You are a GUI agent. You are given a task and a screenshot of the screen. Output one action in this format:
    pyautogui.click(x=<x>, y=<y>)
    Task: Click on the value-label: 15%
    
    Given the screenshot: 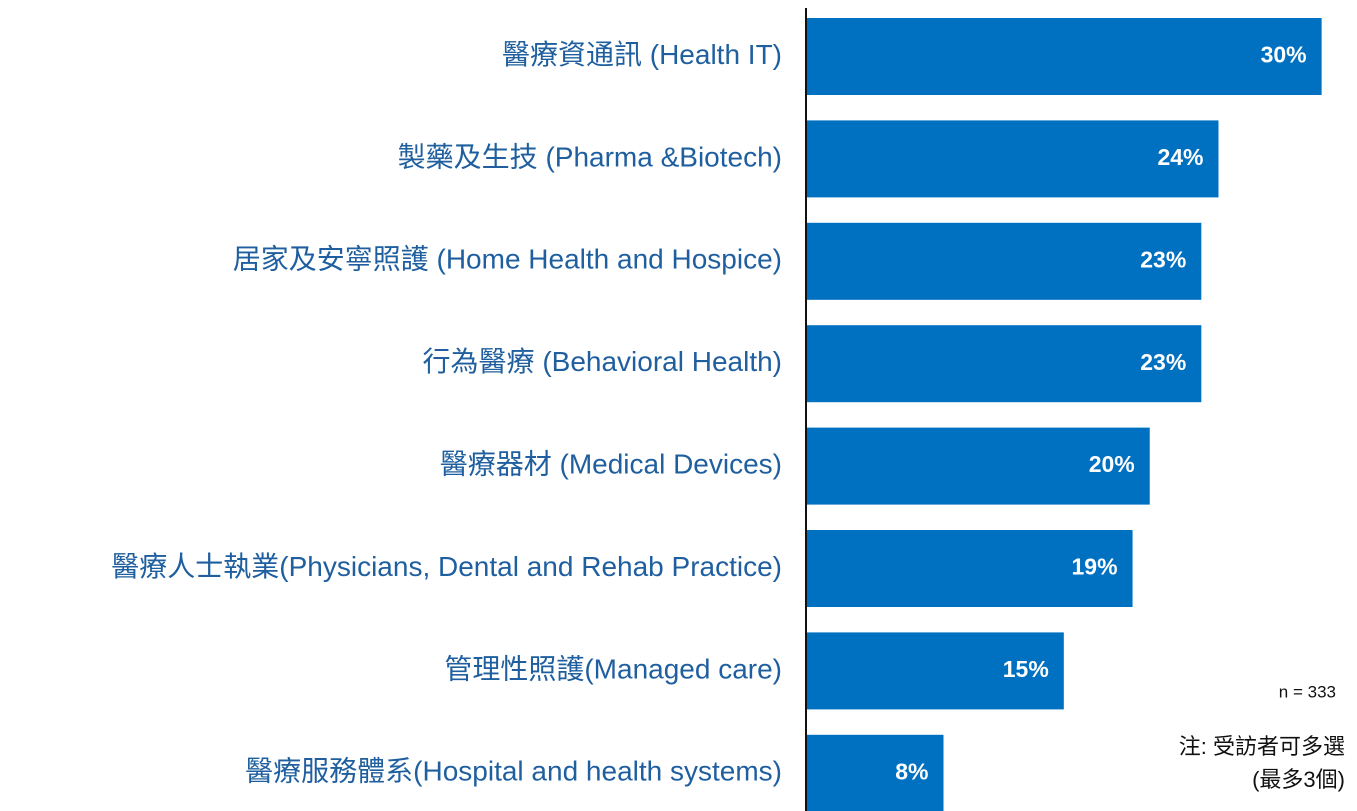 What is the action you would take?
    pyautogui.click(x=1026, y=669)
    